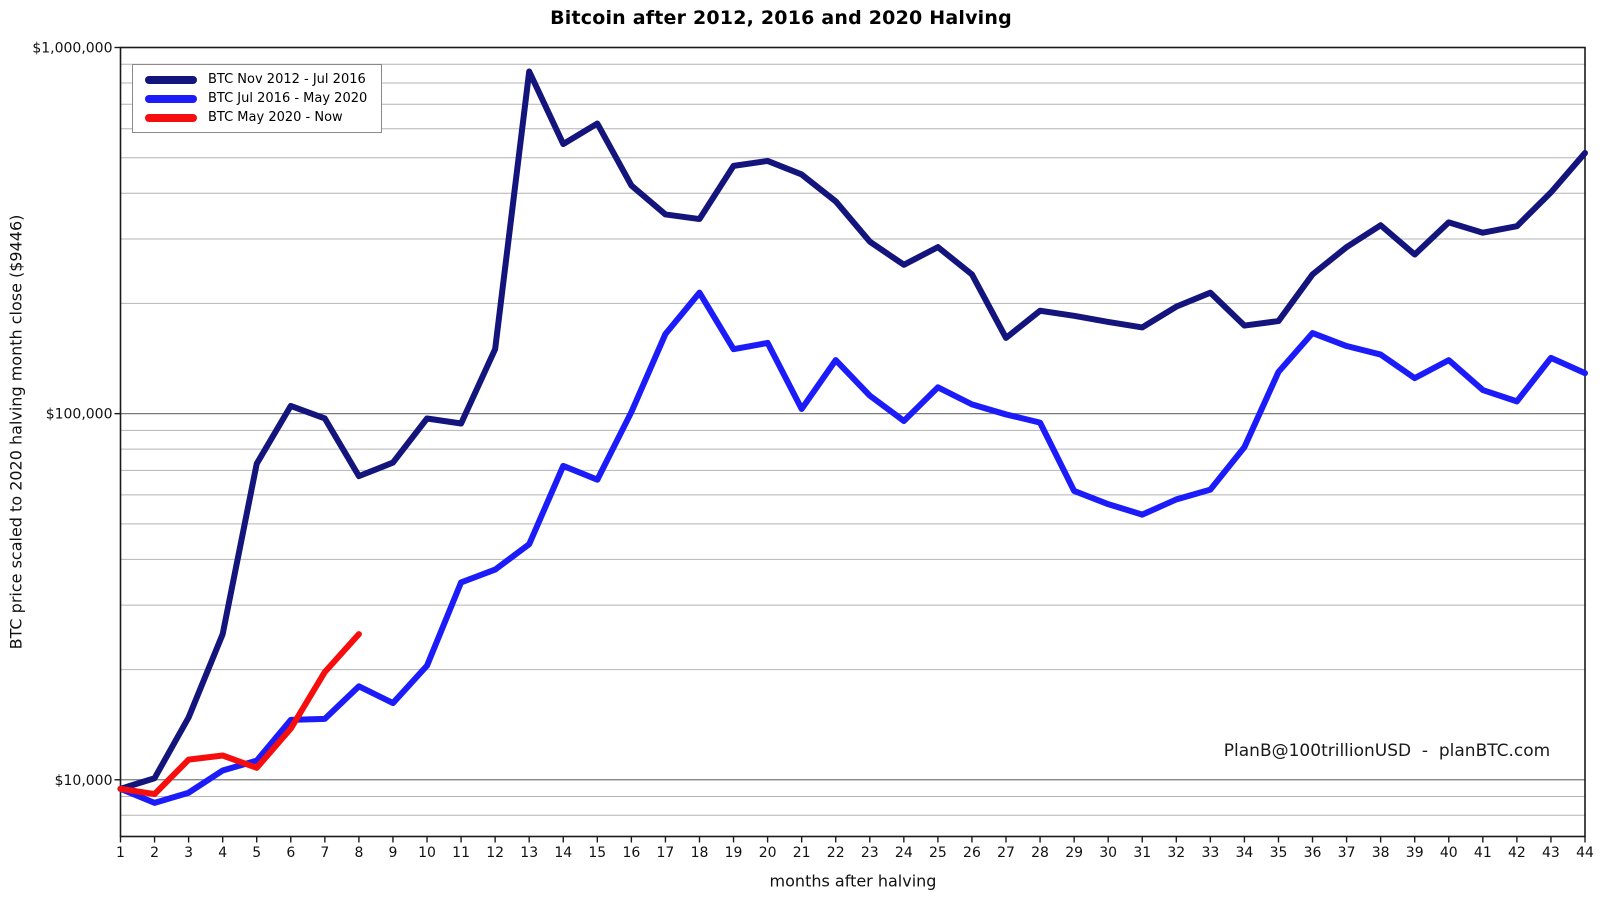  I want to click on x-tick-label: 9, so click(393, 853).